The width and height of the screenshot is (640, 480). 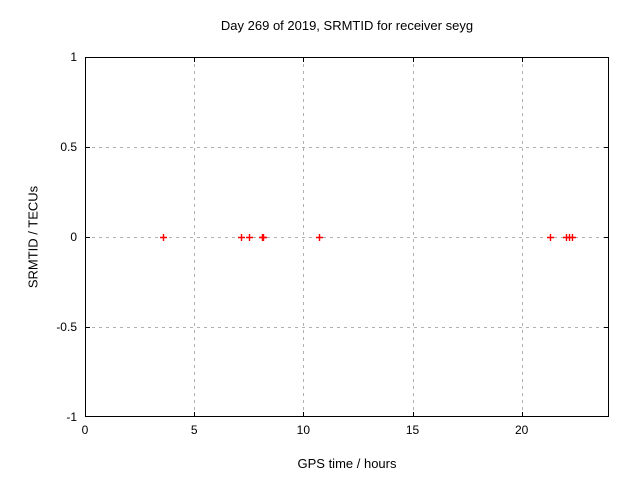 What do you see at coordinates (85, 430) in the screenshot?
I see `x-tick-label: 0` at bounding box center [85, 430].